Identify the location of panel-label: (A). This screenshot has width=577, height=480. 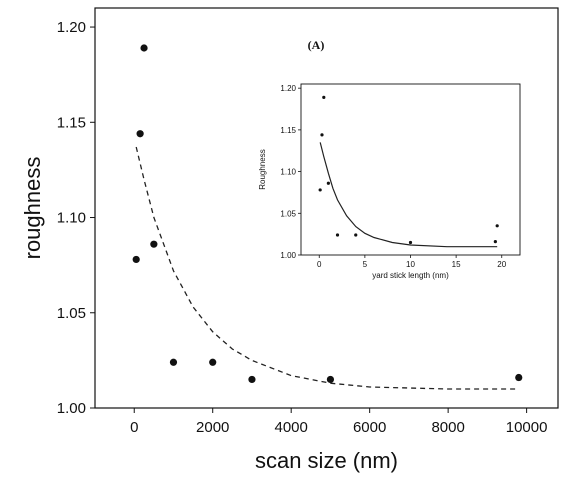
(316, 45).